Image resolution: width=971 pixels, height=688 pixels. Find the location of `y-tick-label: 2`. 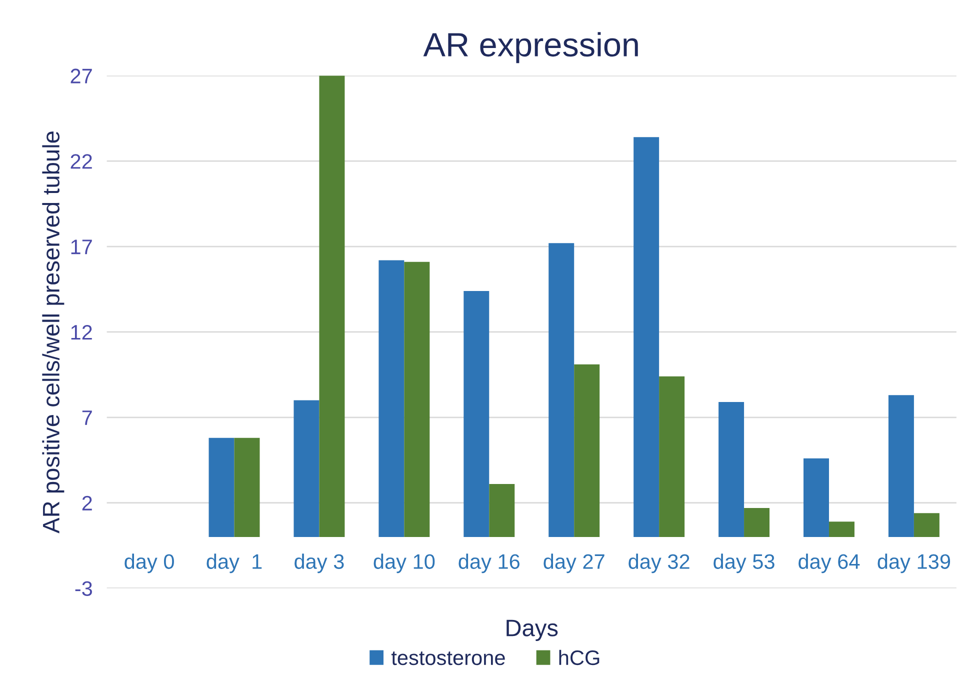

y-tick-label: 2 is located at coordinates (87, 503).